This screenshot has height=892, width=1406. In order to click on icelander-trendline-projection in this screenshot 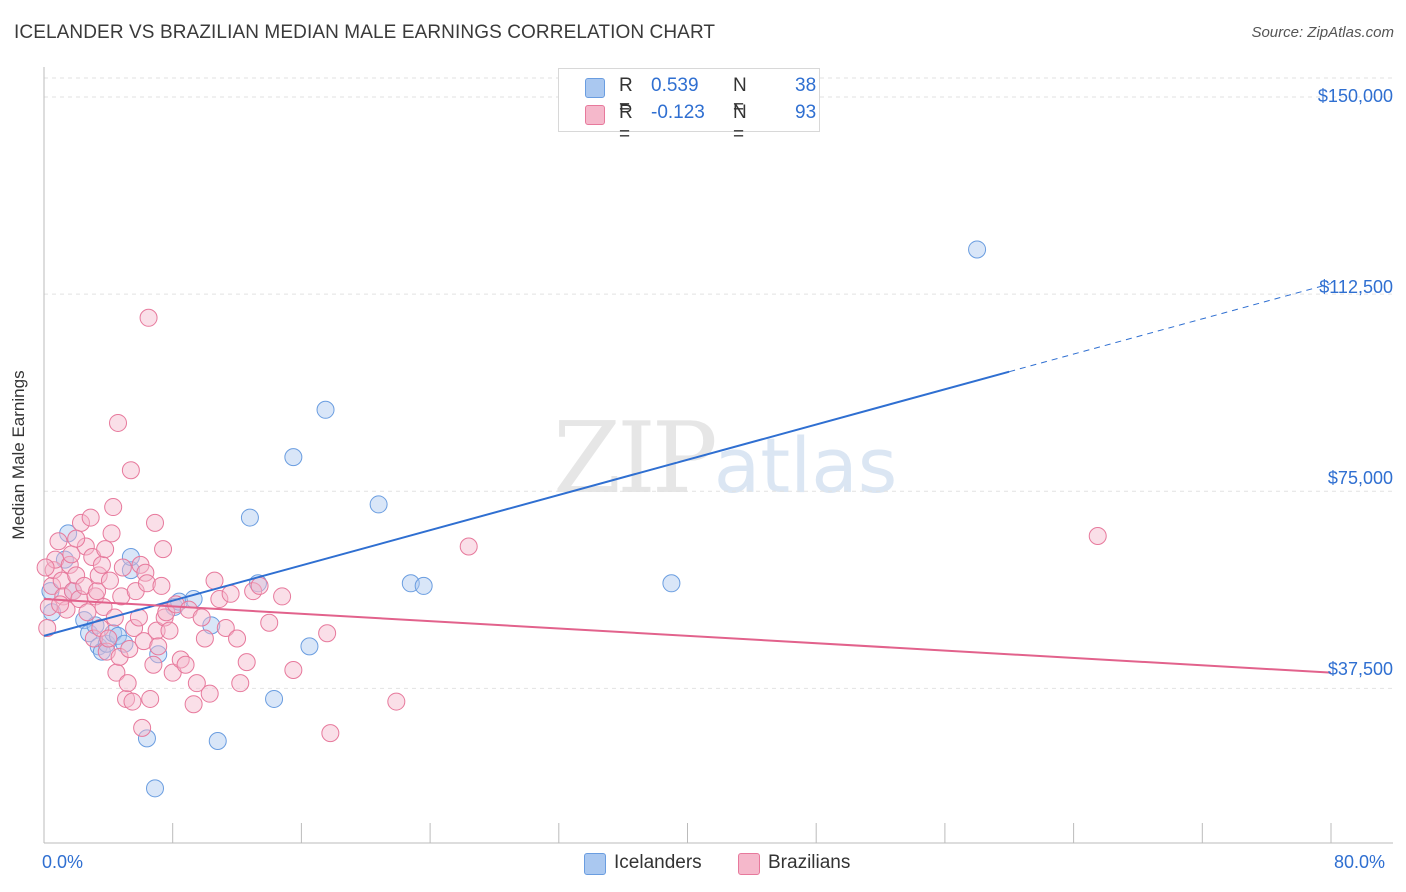, I will do `click(1170, 328)`.